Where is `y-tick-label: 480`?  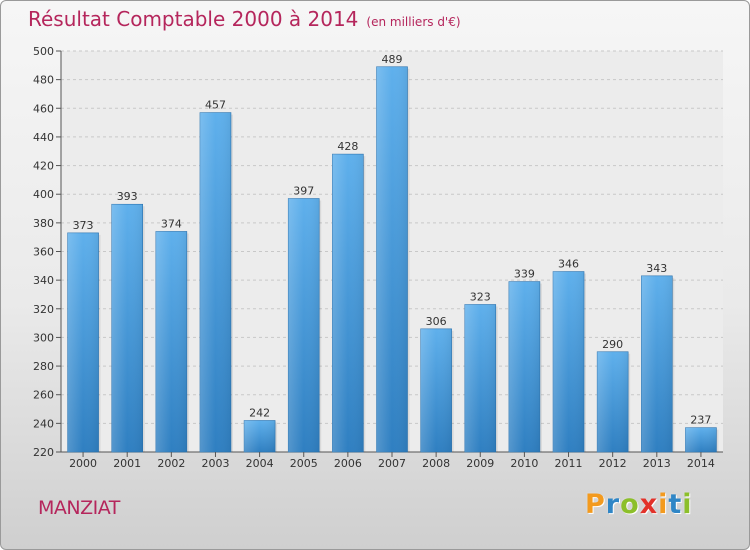 y-tick-label: 480 is located at coordinates (43, 80).